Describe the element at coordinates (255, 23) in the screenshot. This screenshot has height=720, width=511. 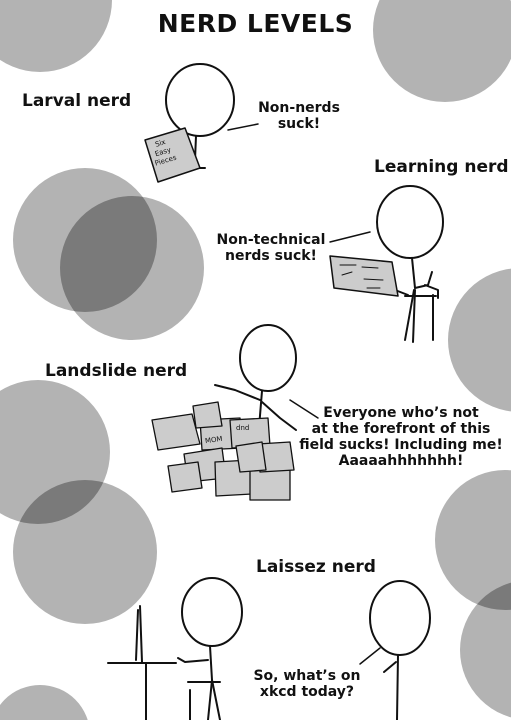
I see `comic-title: NERD LEVELS` at that location.